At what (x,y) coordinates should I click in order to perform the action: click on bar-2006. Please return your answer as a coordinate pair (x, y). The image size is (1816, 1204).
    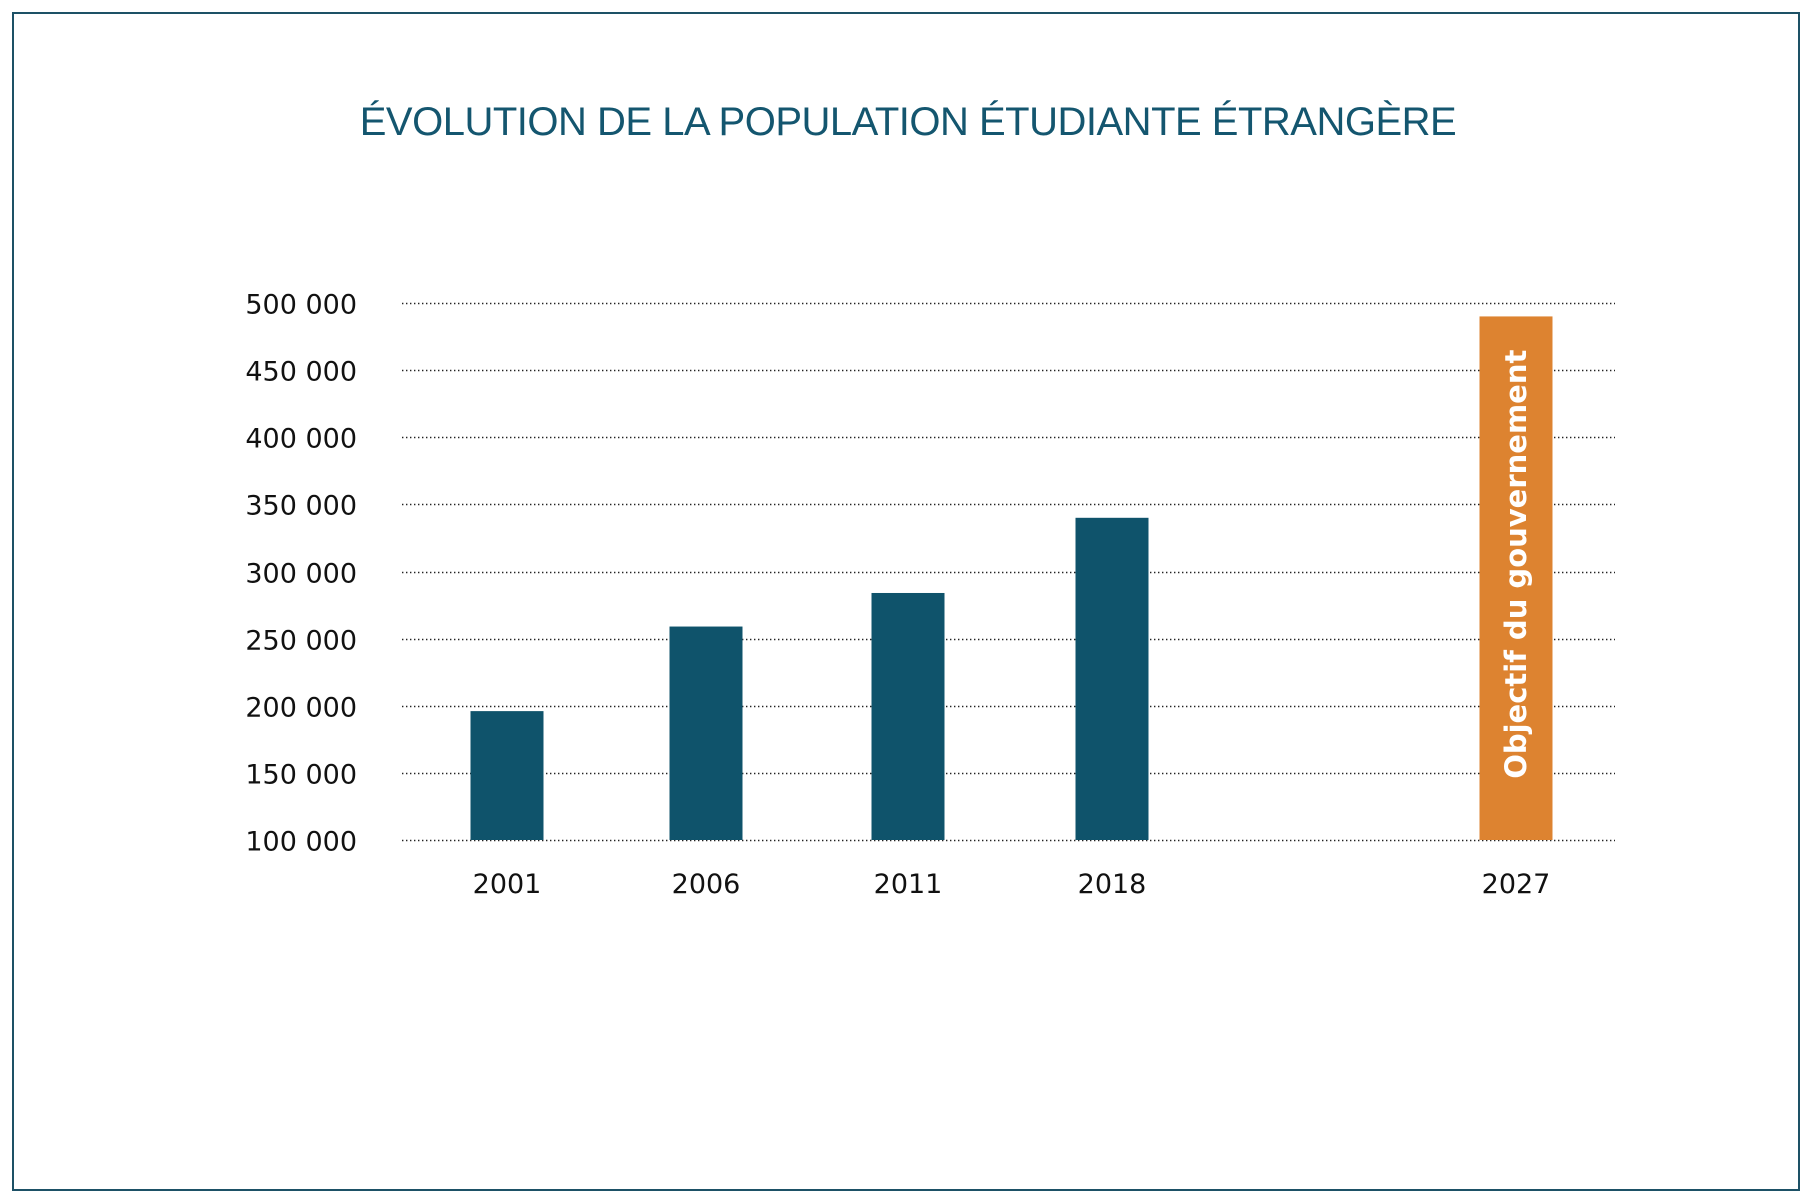
    Looking at the image, I should click on (706, 733).